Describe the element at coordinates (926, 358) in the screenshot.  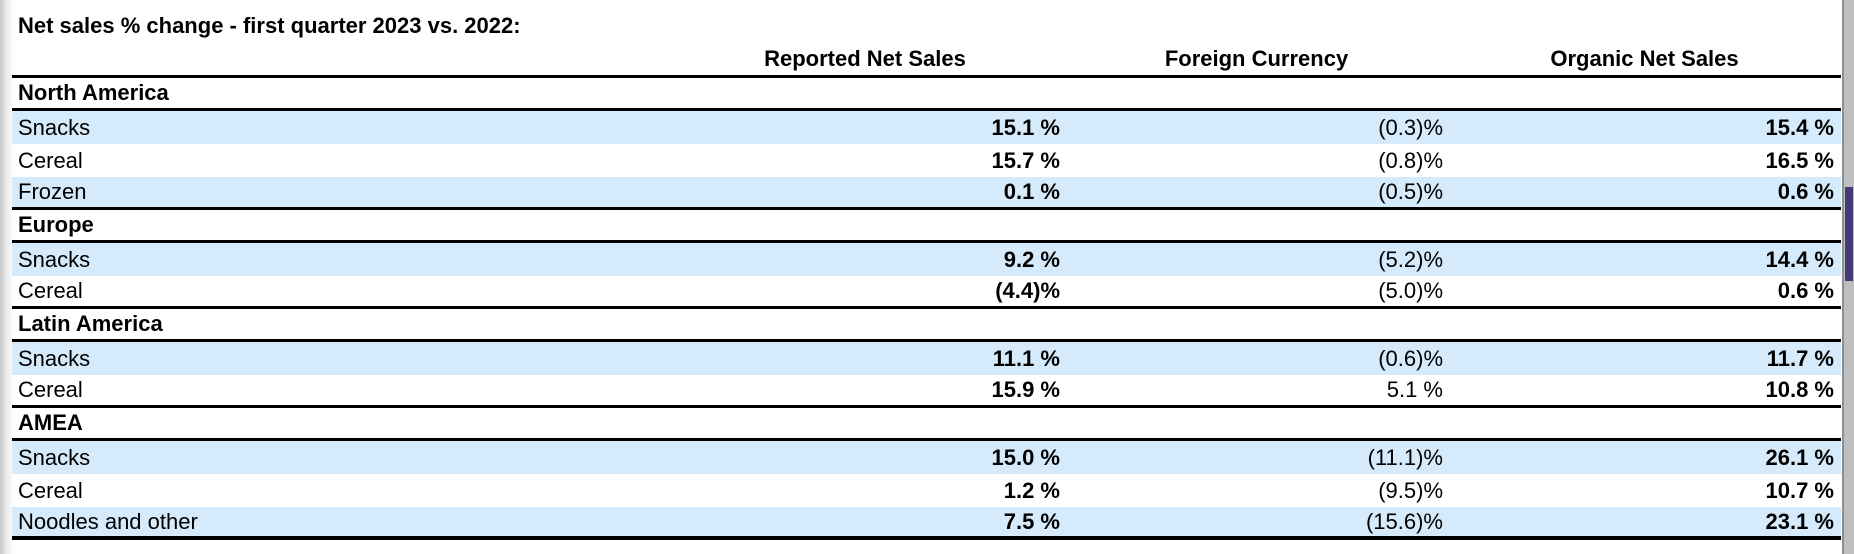
I see `table-row: Snacks 11.1 % (0.6)% 11.7 %` at that location.